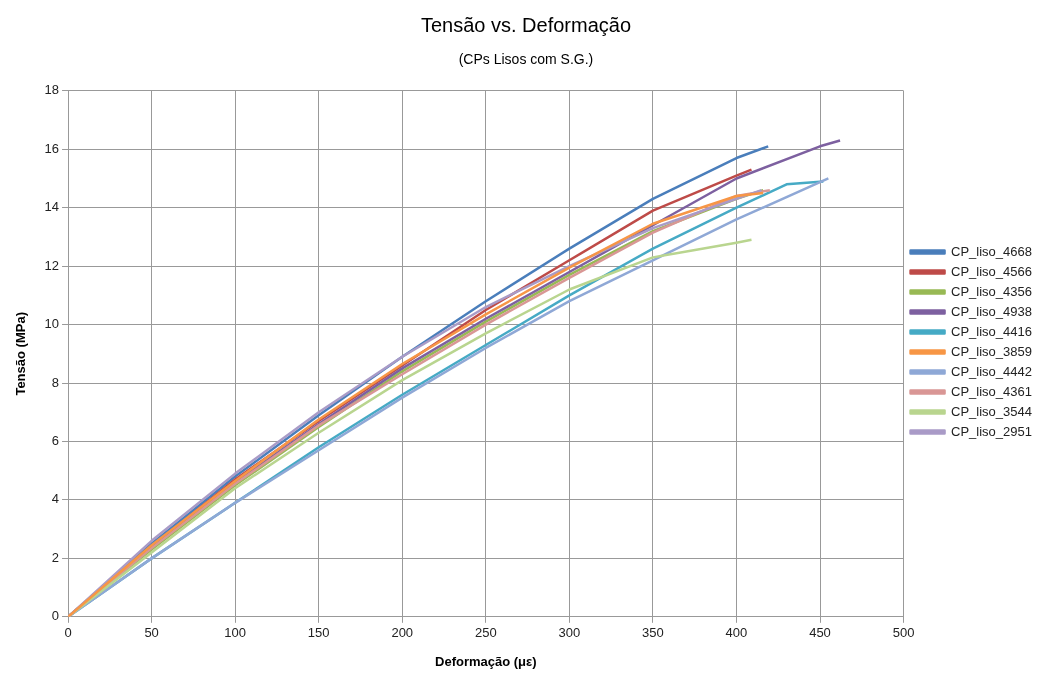 This screenshot has height=684, width=1052. What do you see at coordinates (992, 251) in the screenshot?
I see `legend-label: CP_liso_4668` at bounding box center [992, 251].